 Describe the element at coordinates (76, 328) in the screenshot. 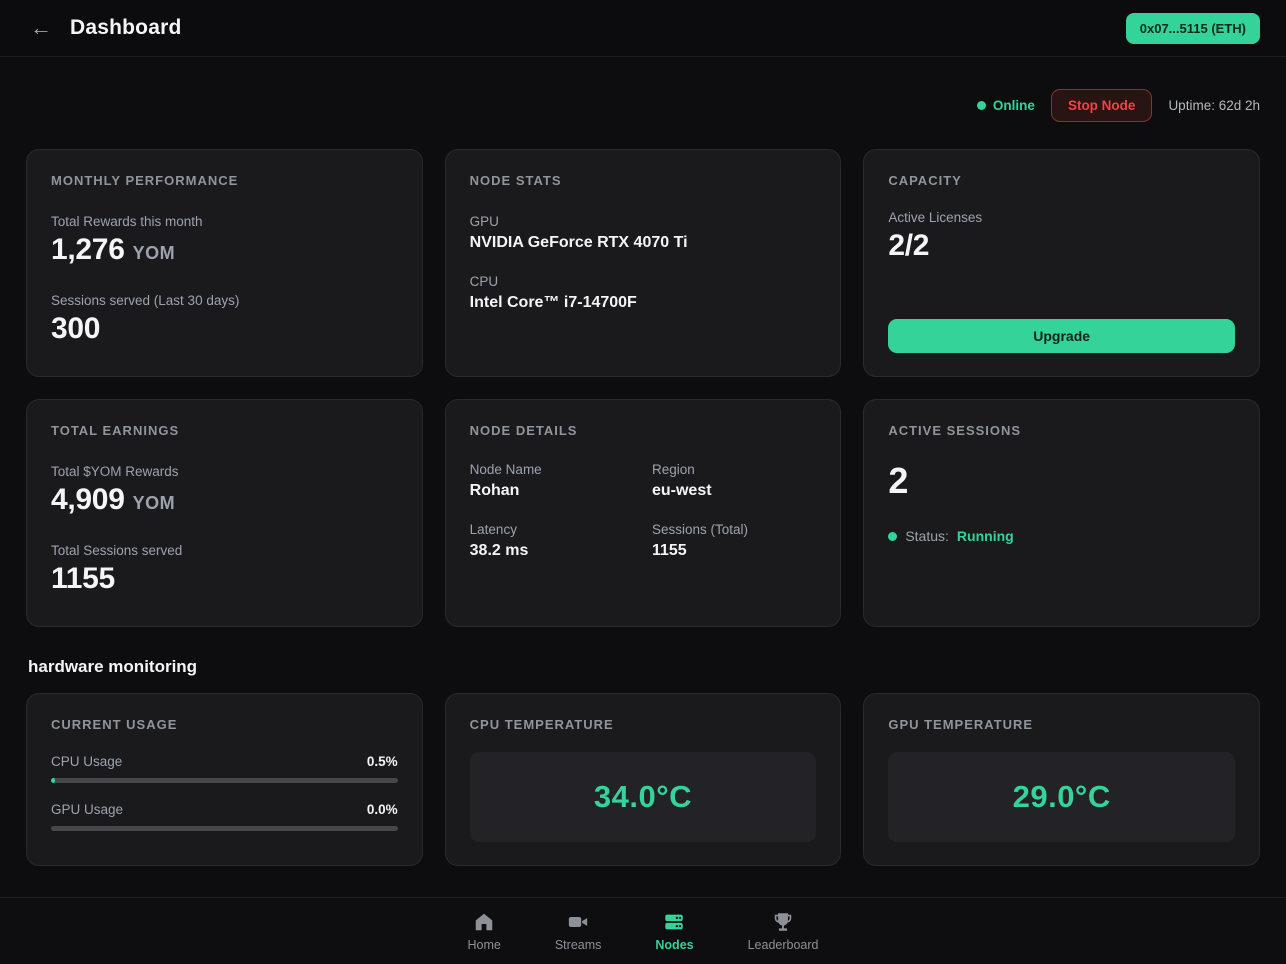

I see `sessions-value: 300` at that location.